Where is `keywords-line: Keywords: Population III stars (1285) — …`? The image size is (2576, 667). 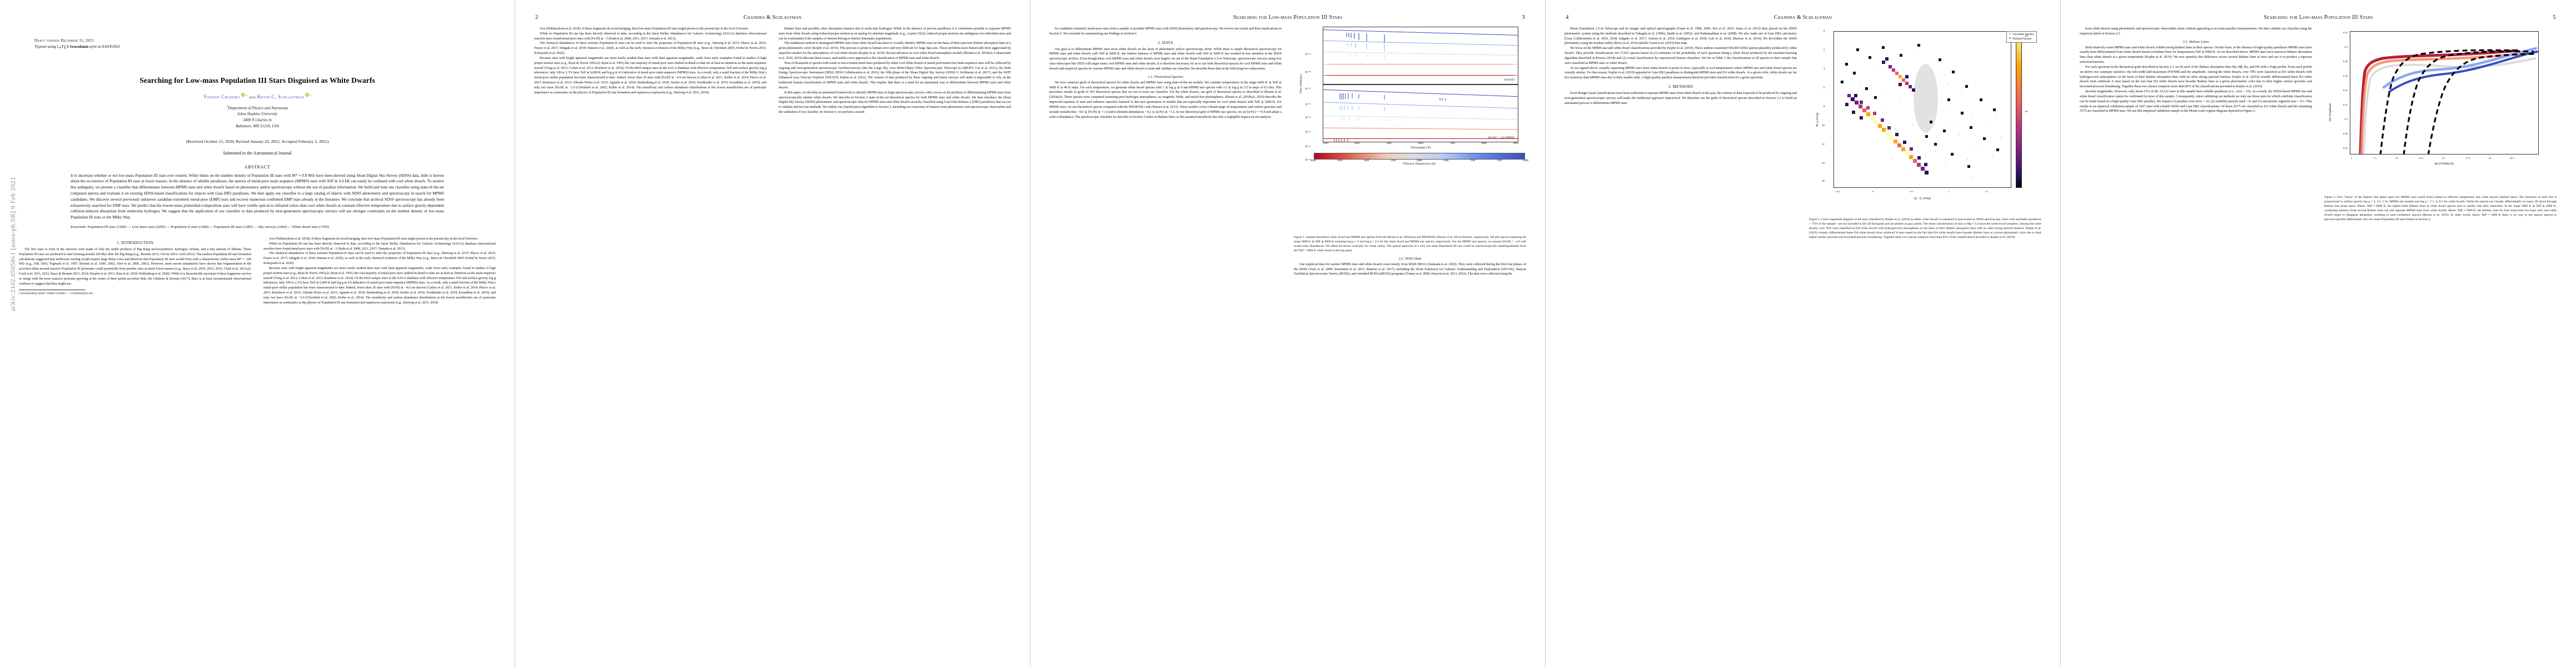 keywords-line: Keywords: Population III stars (1285) — … is located at coordinates (200, 227).